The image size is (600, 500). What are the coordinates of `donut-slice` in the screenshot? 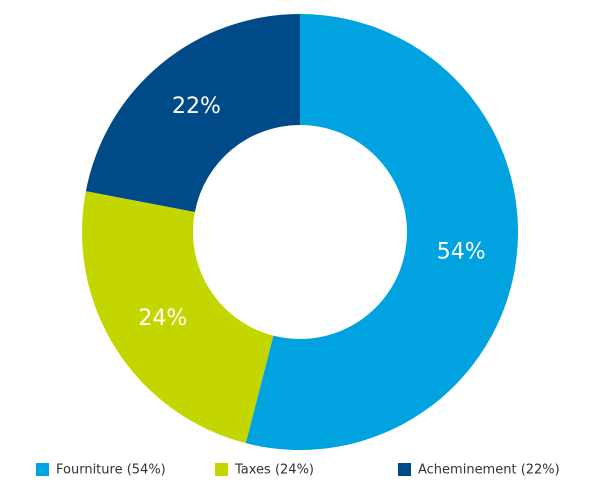 It's located at (192, 113).